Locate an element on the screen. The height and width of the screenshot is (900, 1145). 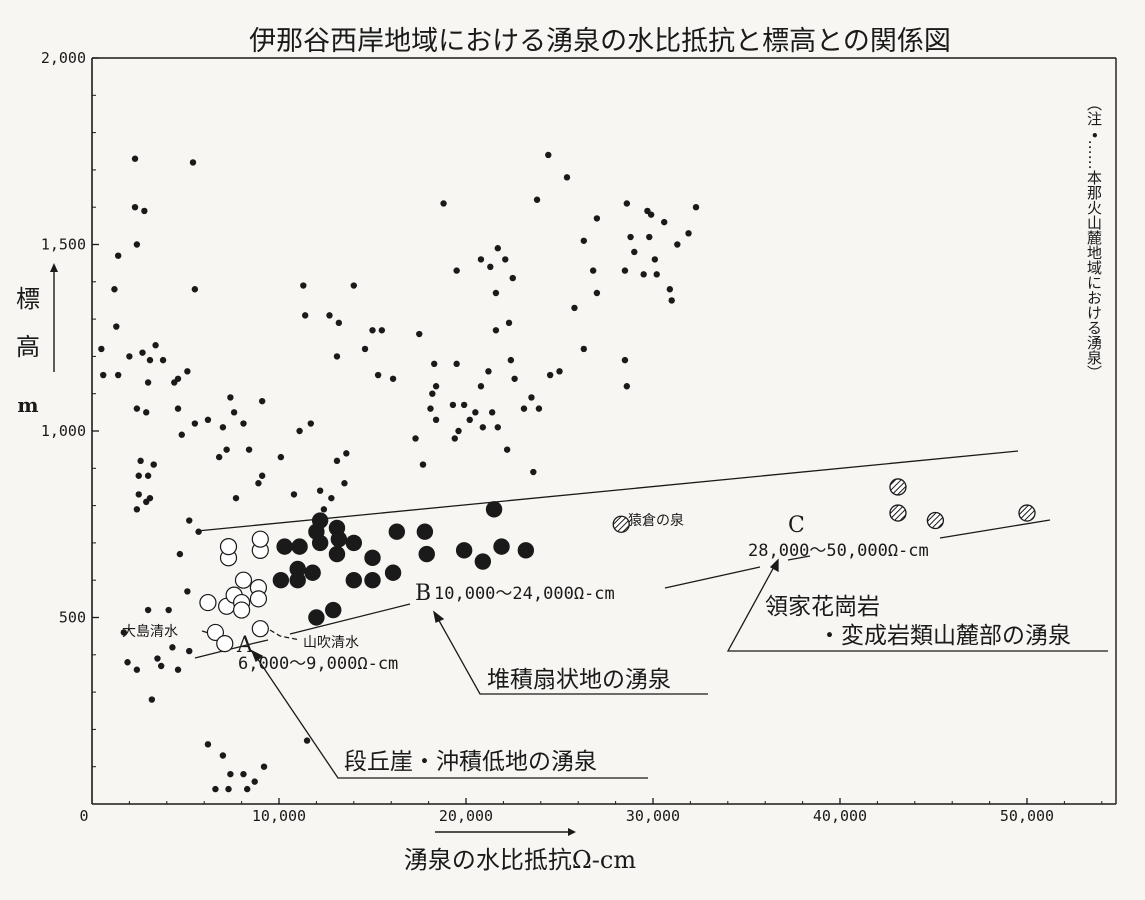
y-axis-label-unit: m is located at coordinates (27, 405).